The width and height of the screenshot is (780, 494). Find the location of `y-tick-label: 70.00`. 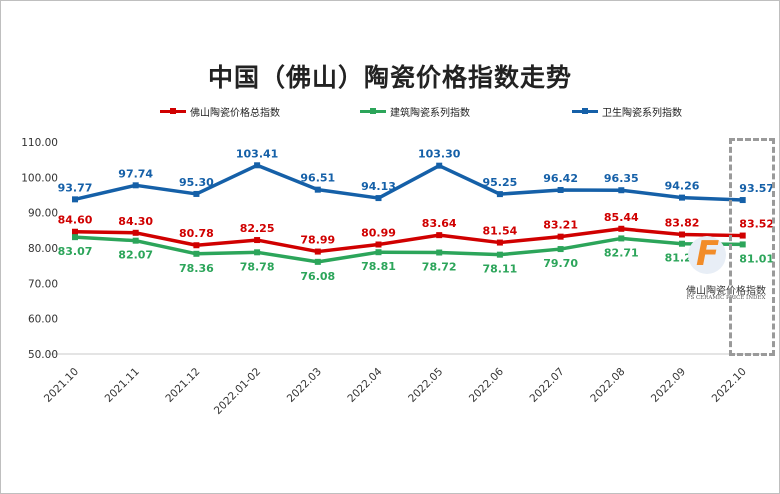

y-tick-label: 70.00 is located at coordinates (43, 284).